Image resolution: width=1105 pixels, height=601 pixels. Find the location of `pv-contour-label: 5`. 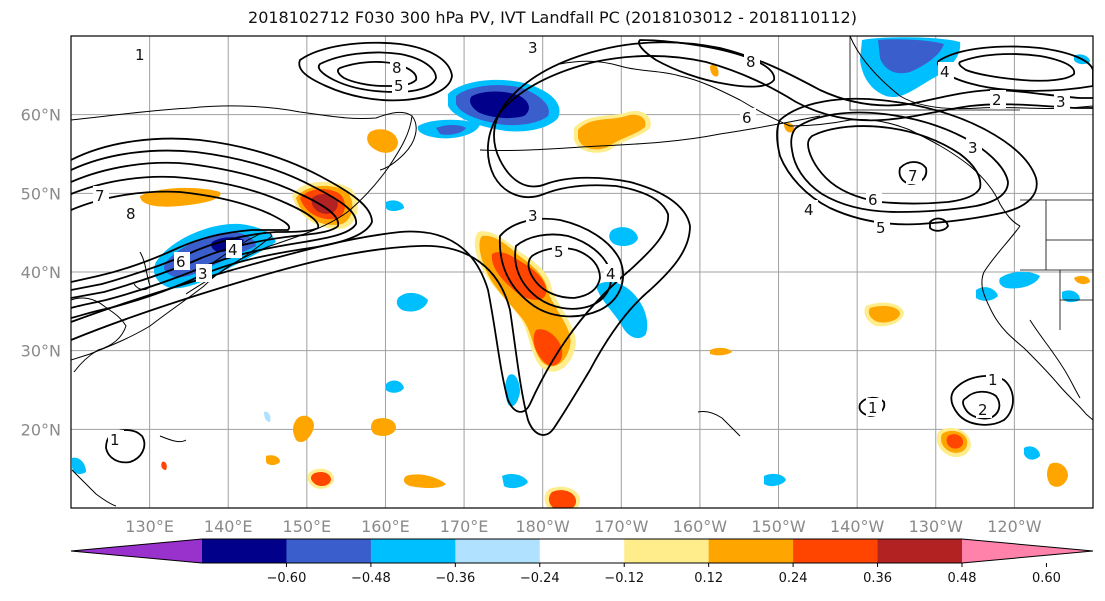

pv-contour-label: 5 is located at coordinates (399, 86).